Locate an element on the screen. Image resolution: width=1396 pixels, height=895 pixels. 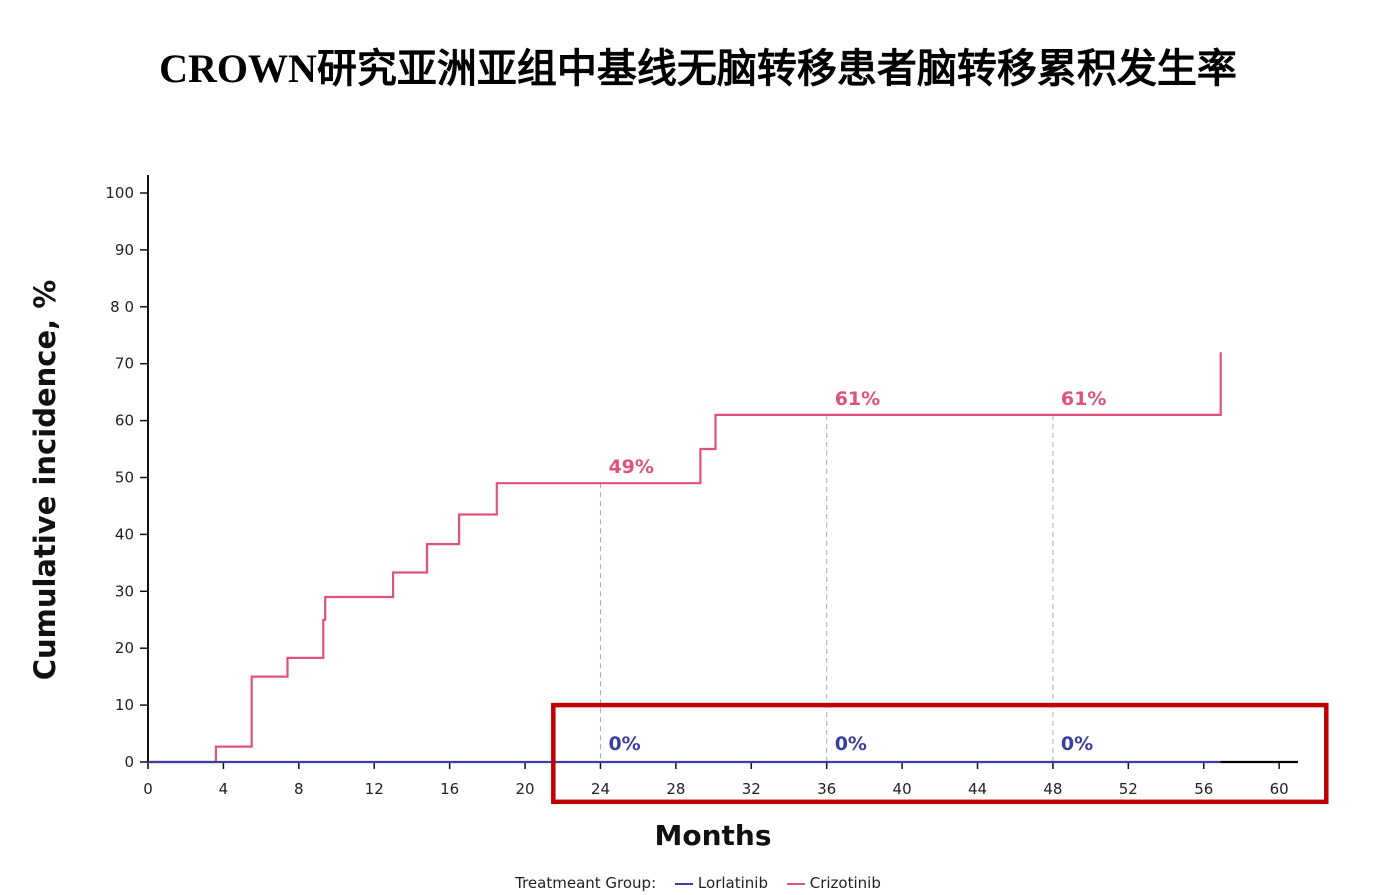
x-tick-label: 8 is located at coordinates (299, 789).